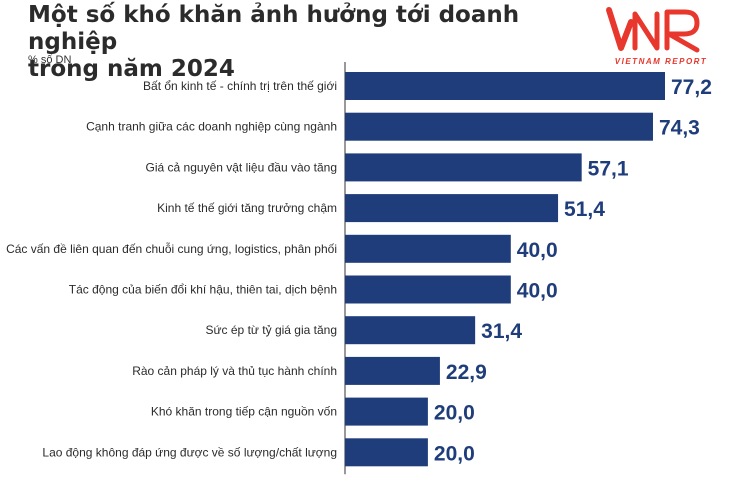  Describe the element at coordinates (241, 167) in the screenshot. I see `category-label: Giá cả nguyên vật liệu đầu vào tăng` at that location.